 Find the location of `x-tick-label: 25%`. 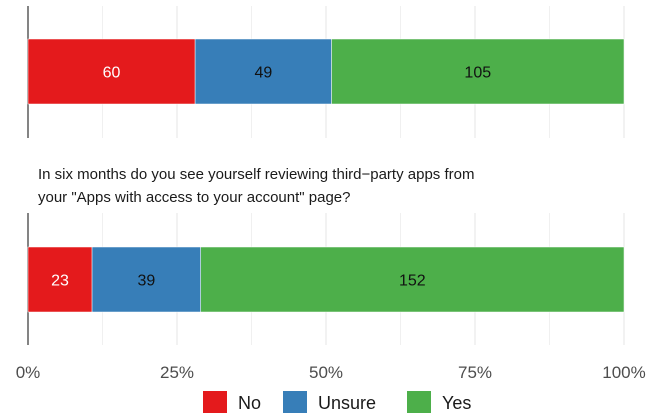

x-tick-label: 25% is located at coordinates (177, 372).